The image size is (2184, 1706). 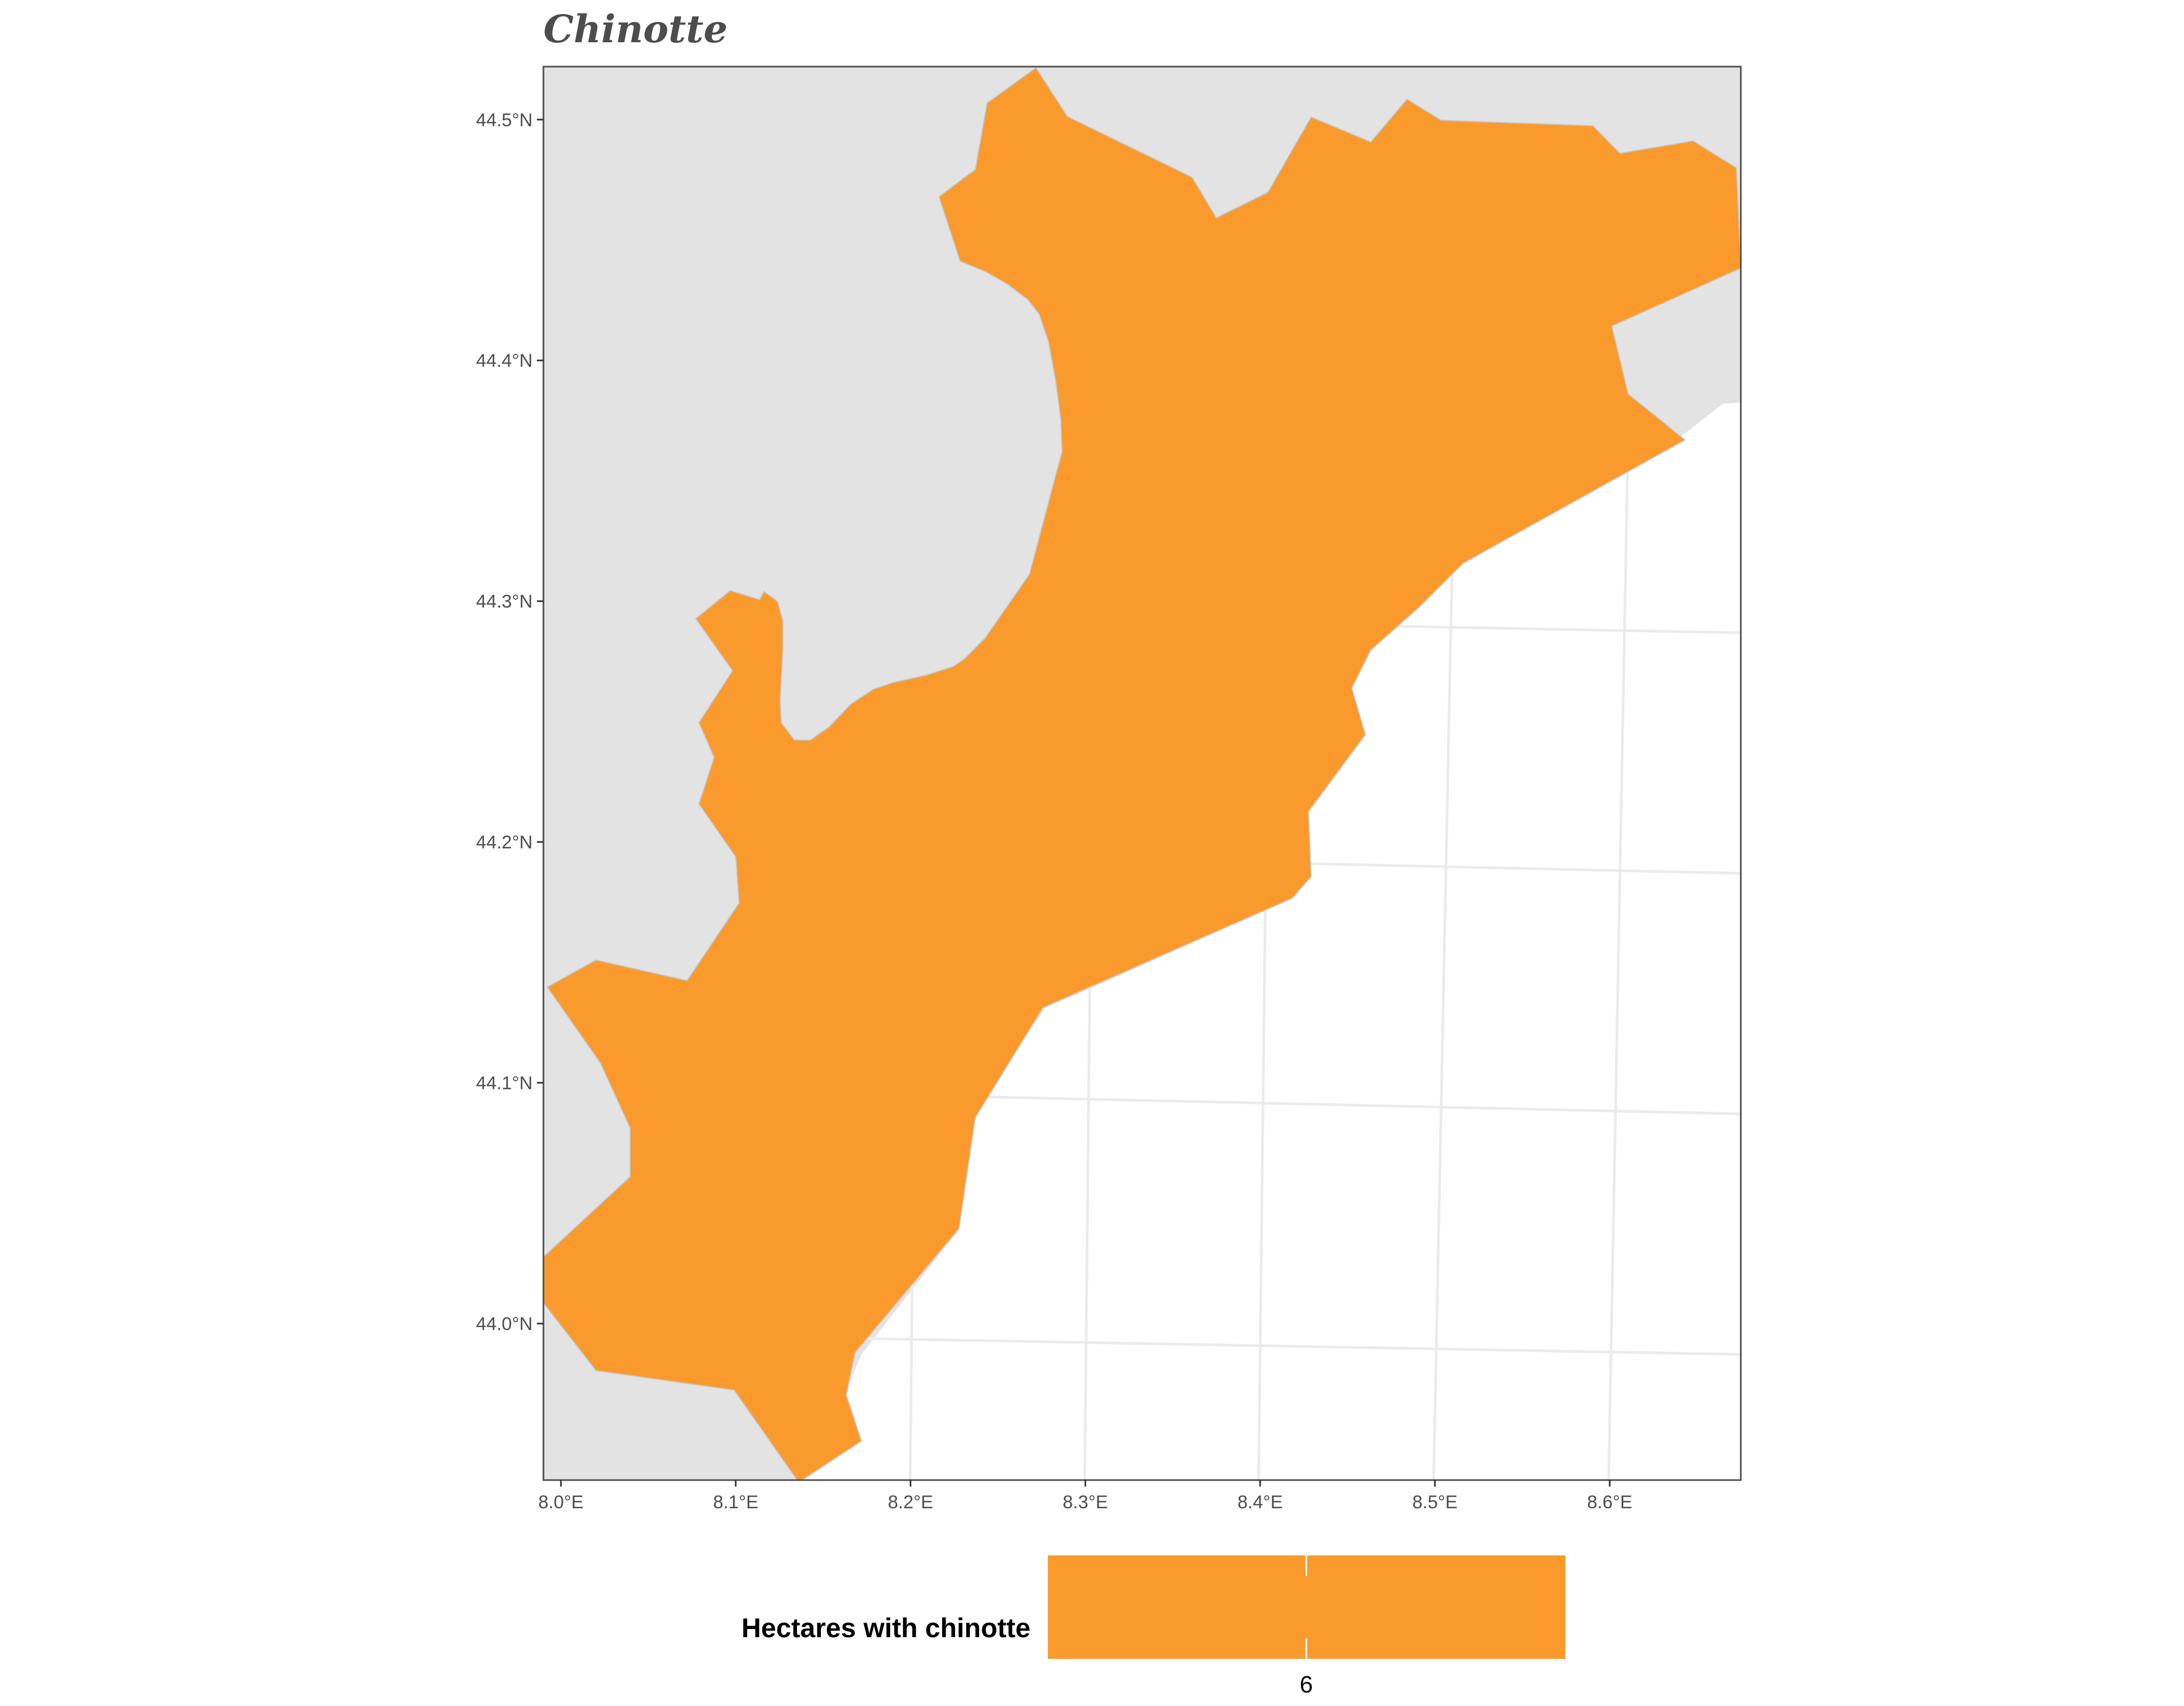 I want to click on x-axis: 8.0°E 8.1°E 8.2°E 8.3°E 8.4°E 8.5°E 8.6°E, so click(x=1085, y=1496).